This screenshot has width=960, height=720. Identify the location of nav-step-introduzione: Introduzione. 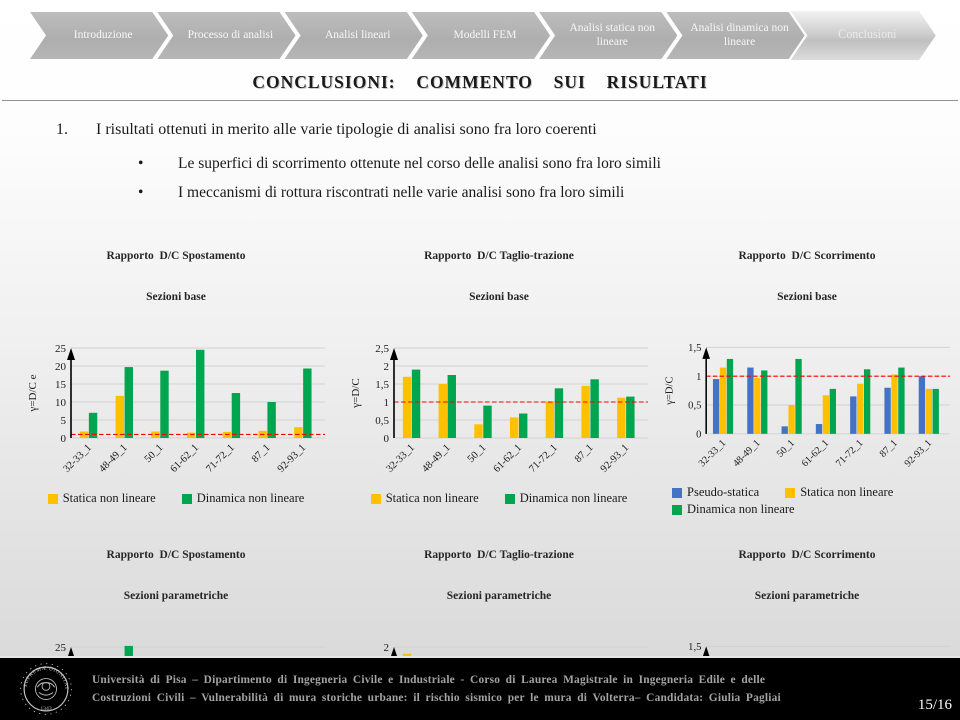
(99, 35).